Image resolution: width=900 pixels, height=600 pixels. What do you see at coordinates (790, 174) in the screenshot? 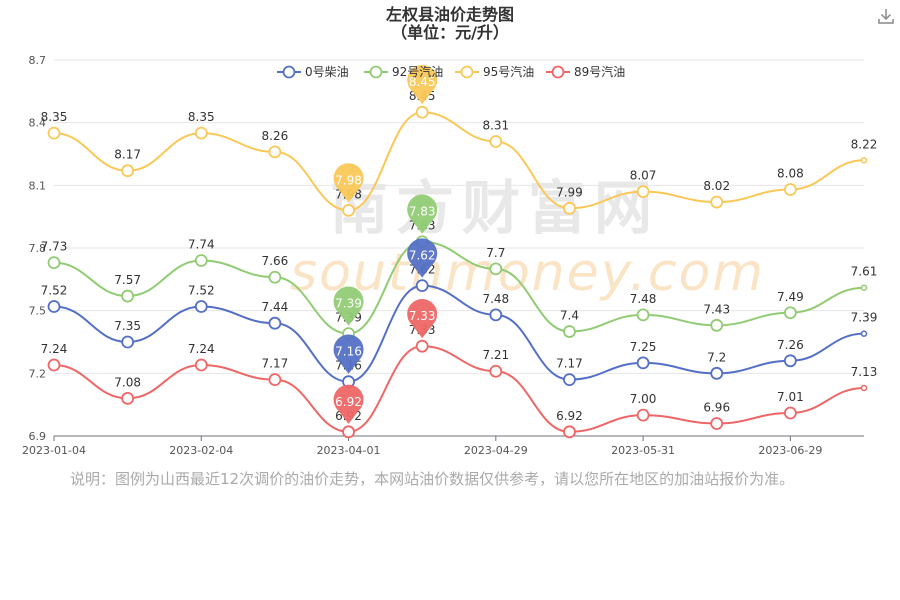
I see `data-label: 8.08` at bounding box center [790, 174].